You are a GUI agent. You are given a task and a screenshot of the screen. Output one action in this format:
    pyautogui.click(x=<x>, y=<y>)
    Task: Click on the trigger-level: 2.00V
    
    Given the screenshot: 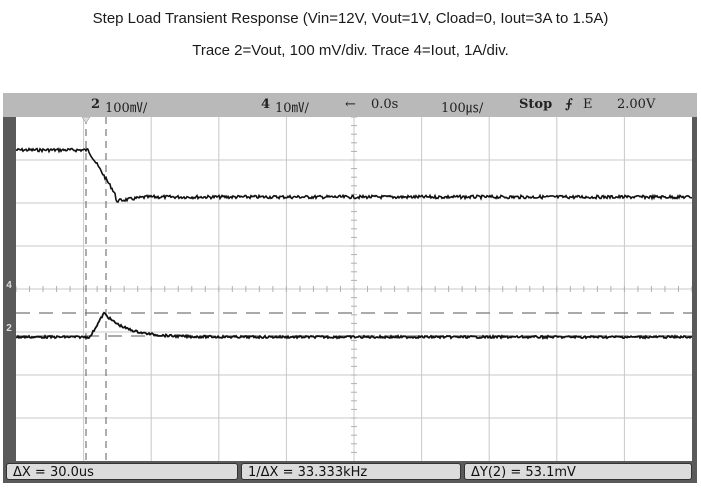 What is the action you would take?
    pyautogui.click(x=636, y=104)
    